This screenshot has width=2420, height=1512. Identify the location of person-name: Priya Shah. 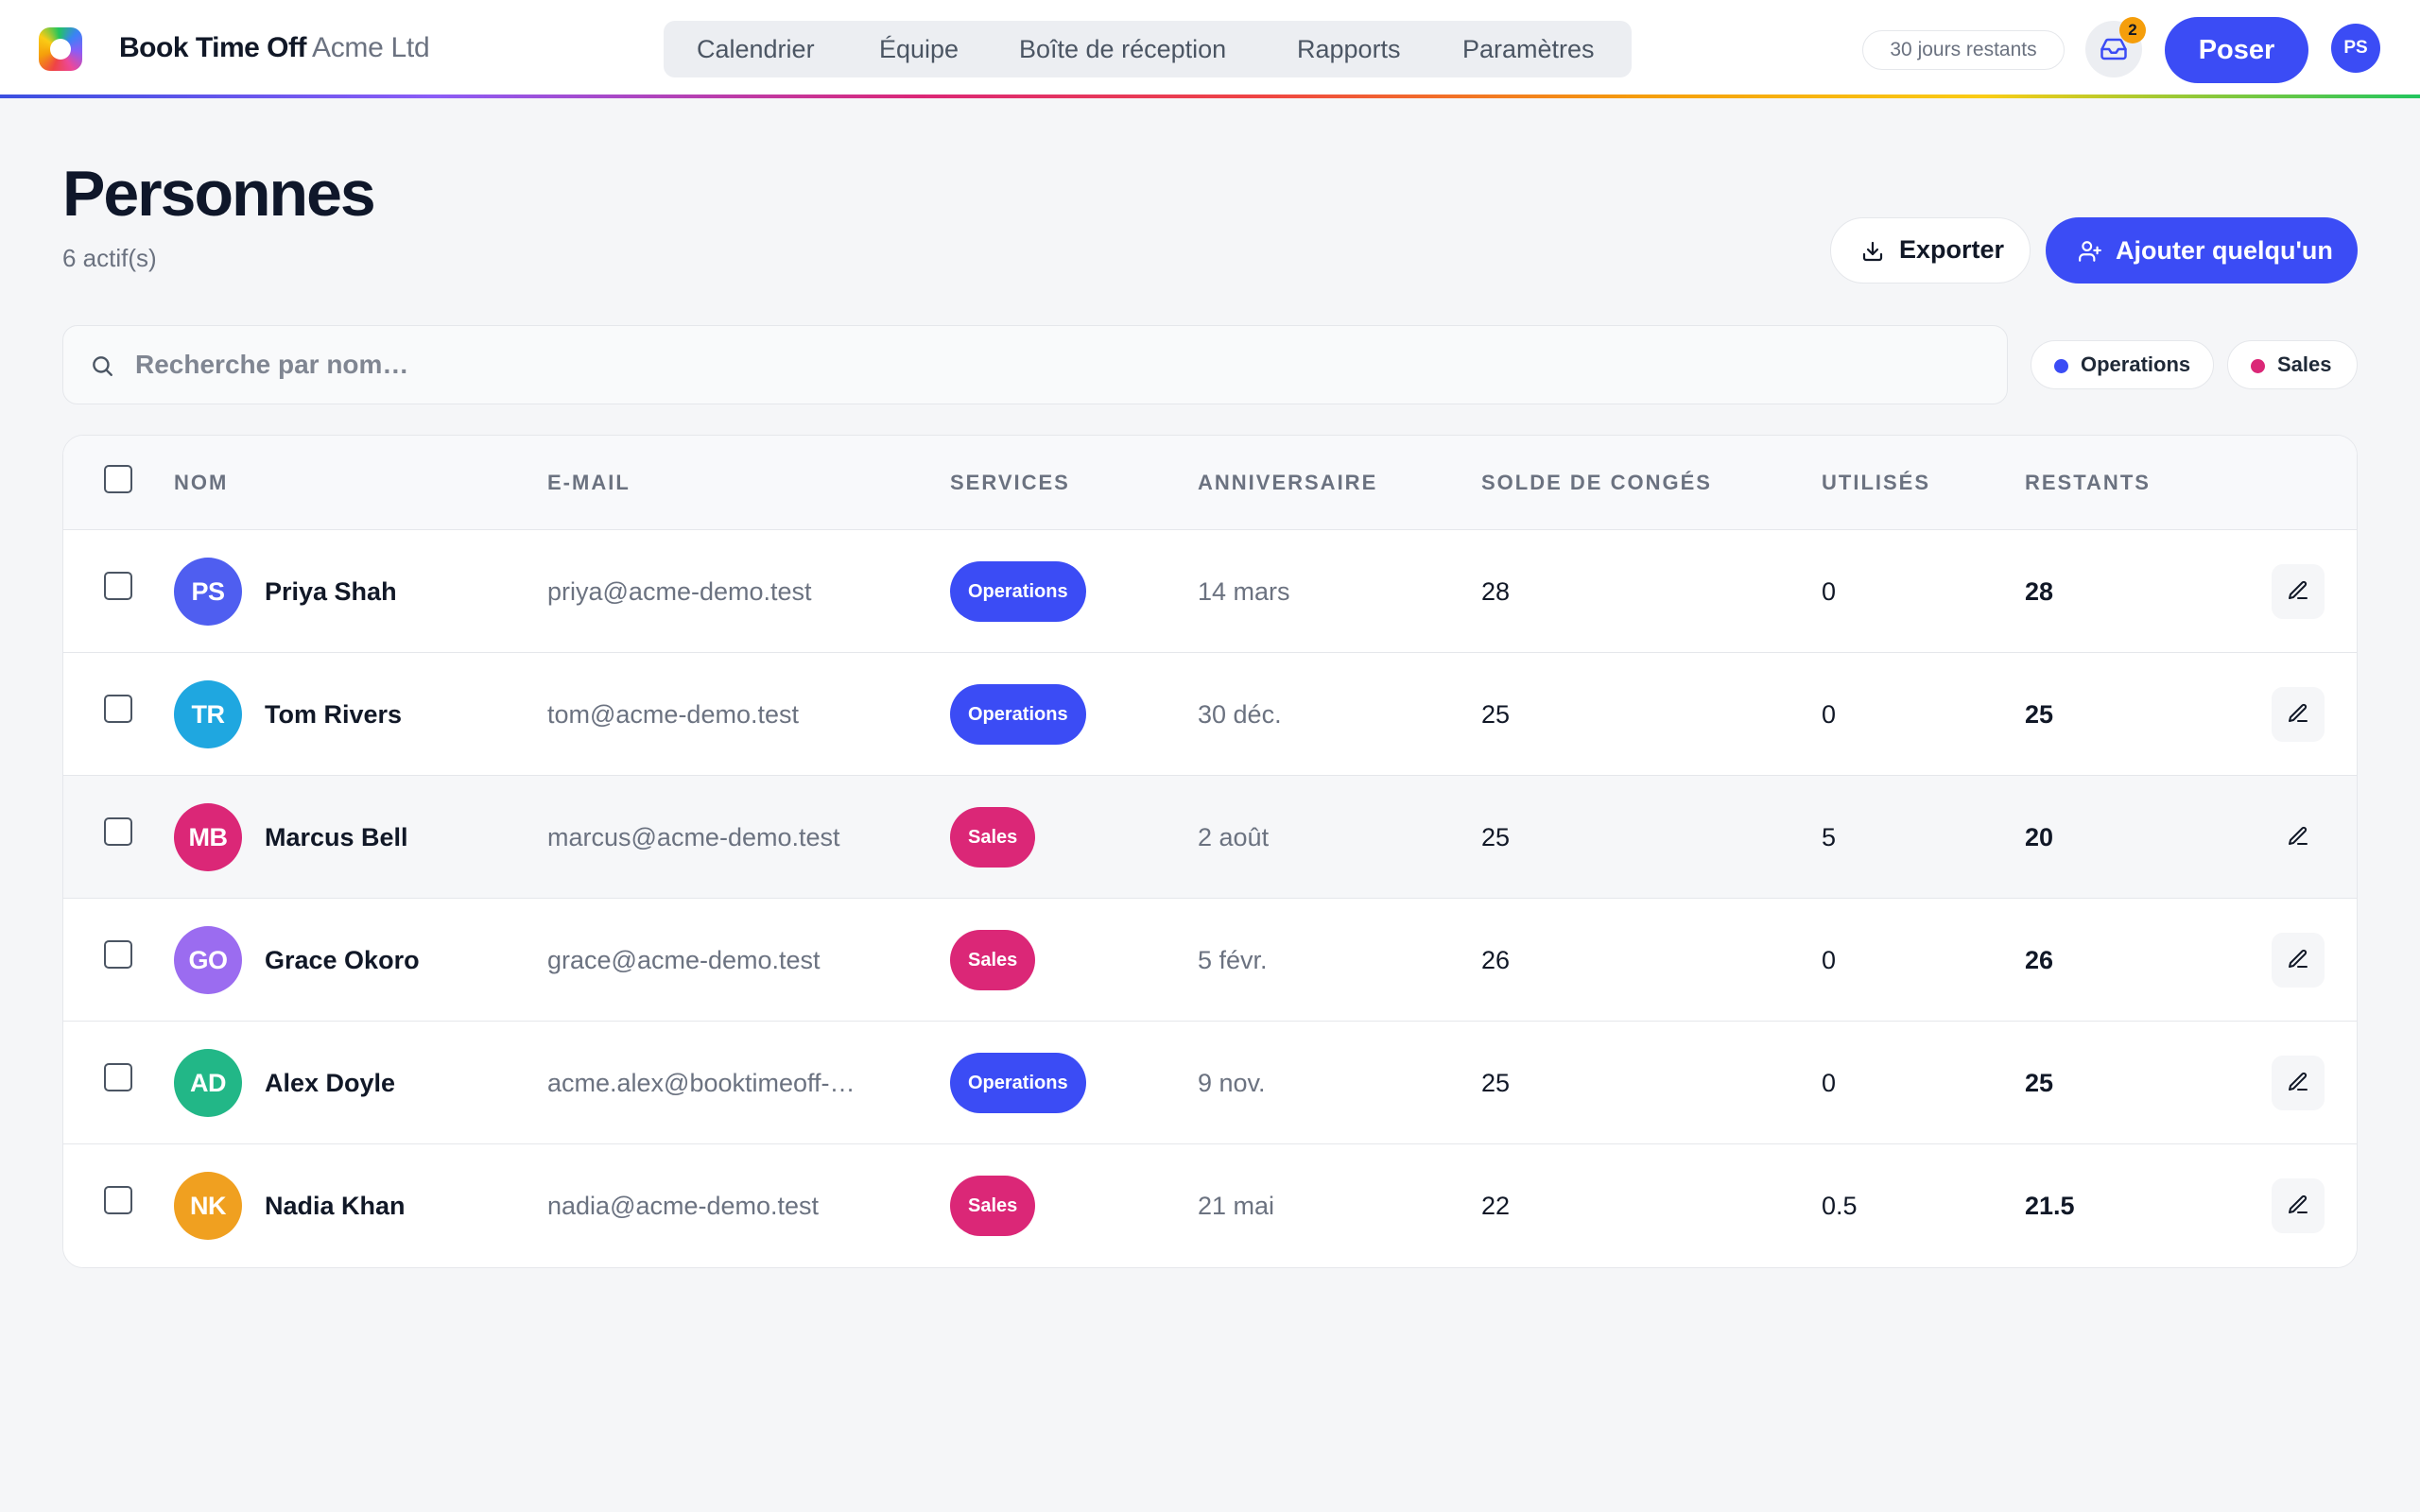
(331, 591).